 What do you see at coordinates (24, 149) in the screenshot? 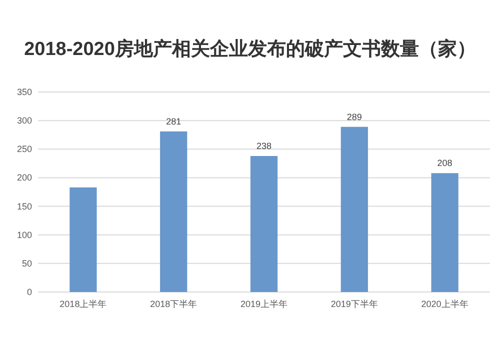
I see `y-tick-label: 250` at bounding box center [24, 149].